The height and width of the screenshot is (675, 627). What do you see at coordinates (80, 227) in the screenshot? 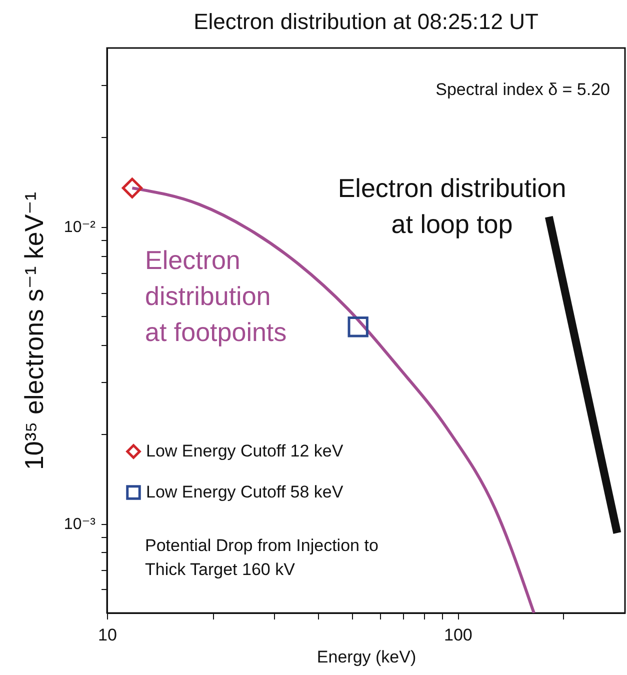
I see `y-tick-label: 10⁻²` at bounding box center [80, 227].